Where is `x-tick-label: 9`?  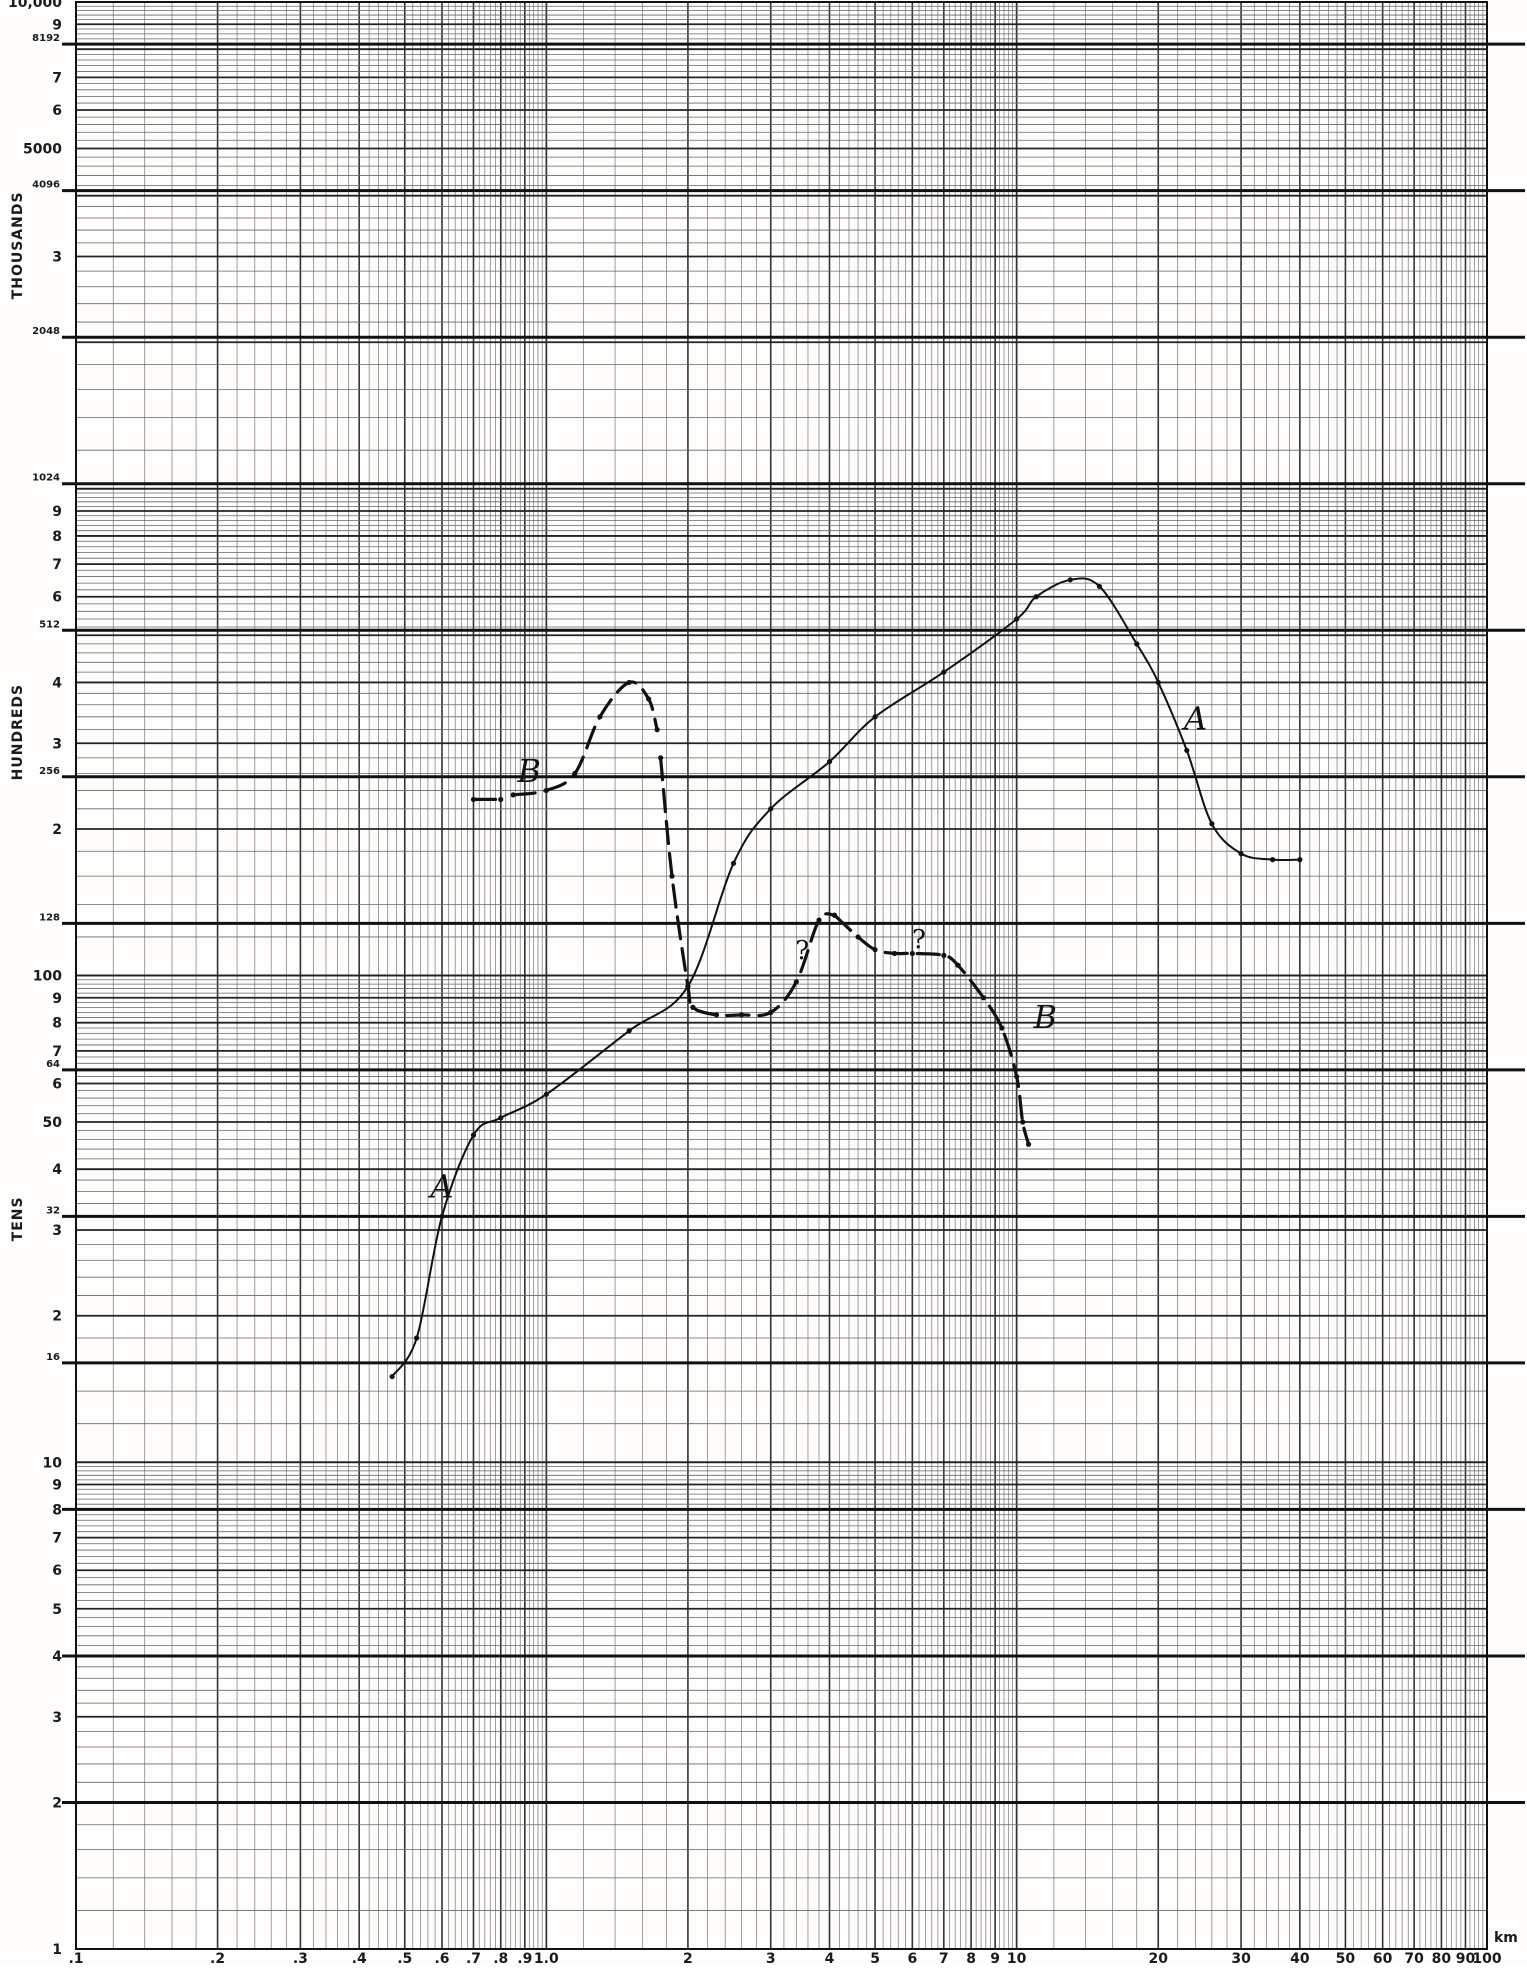 x-tick-label: 9 is located at coordinates (995, 1958).